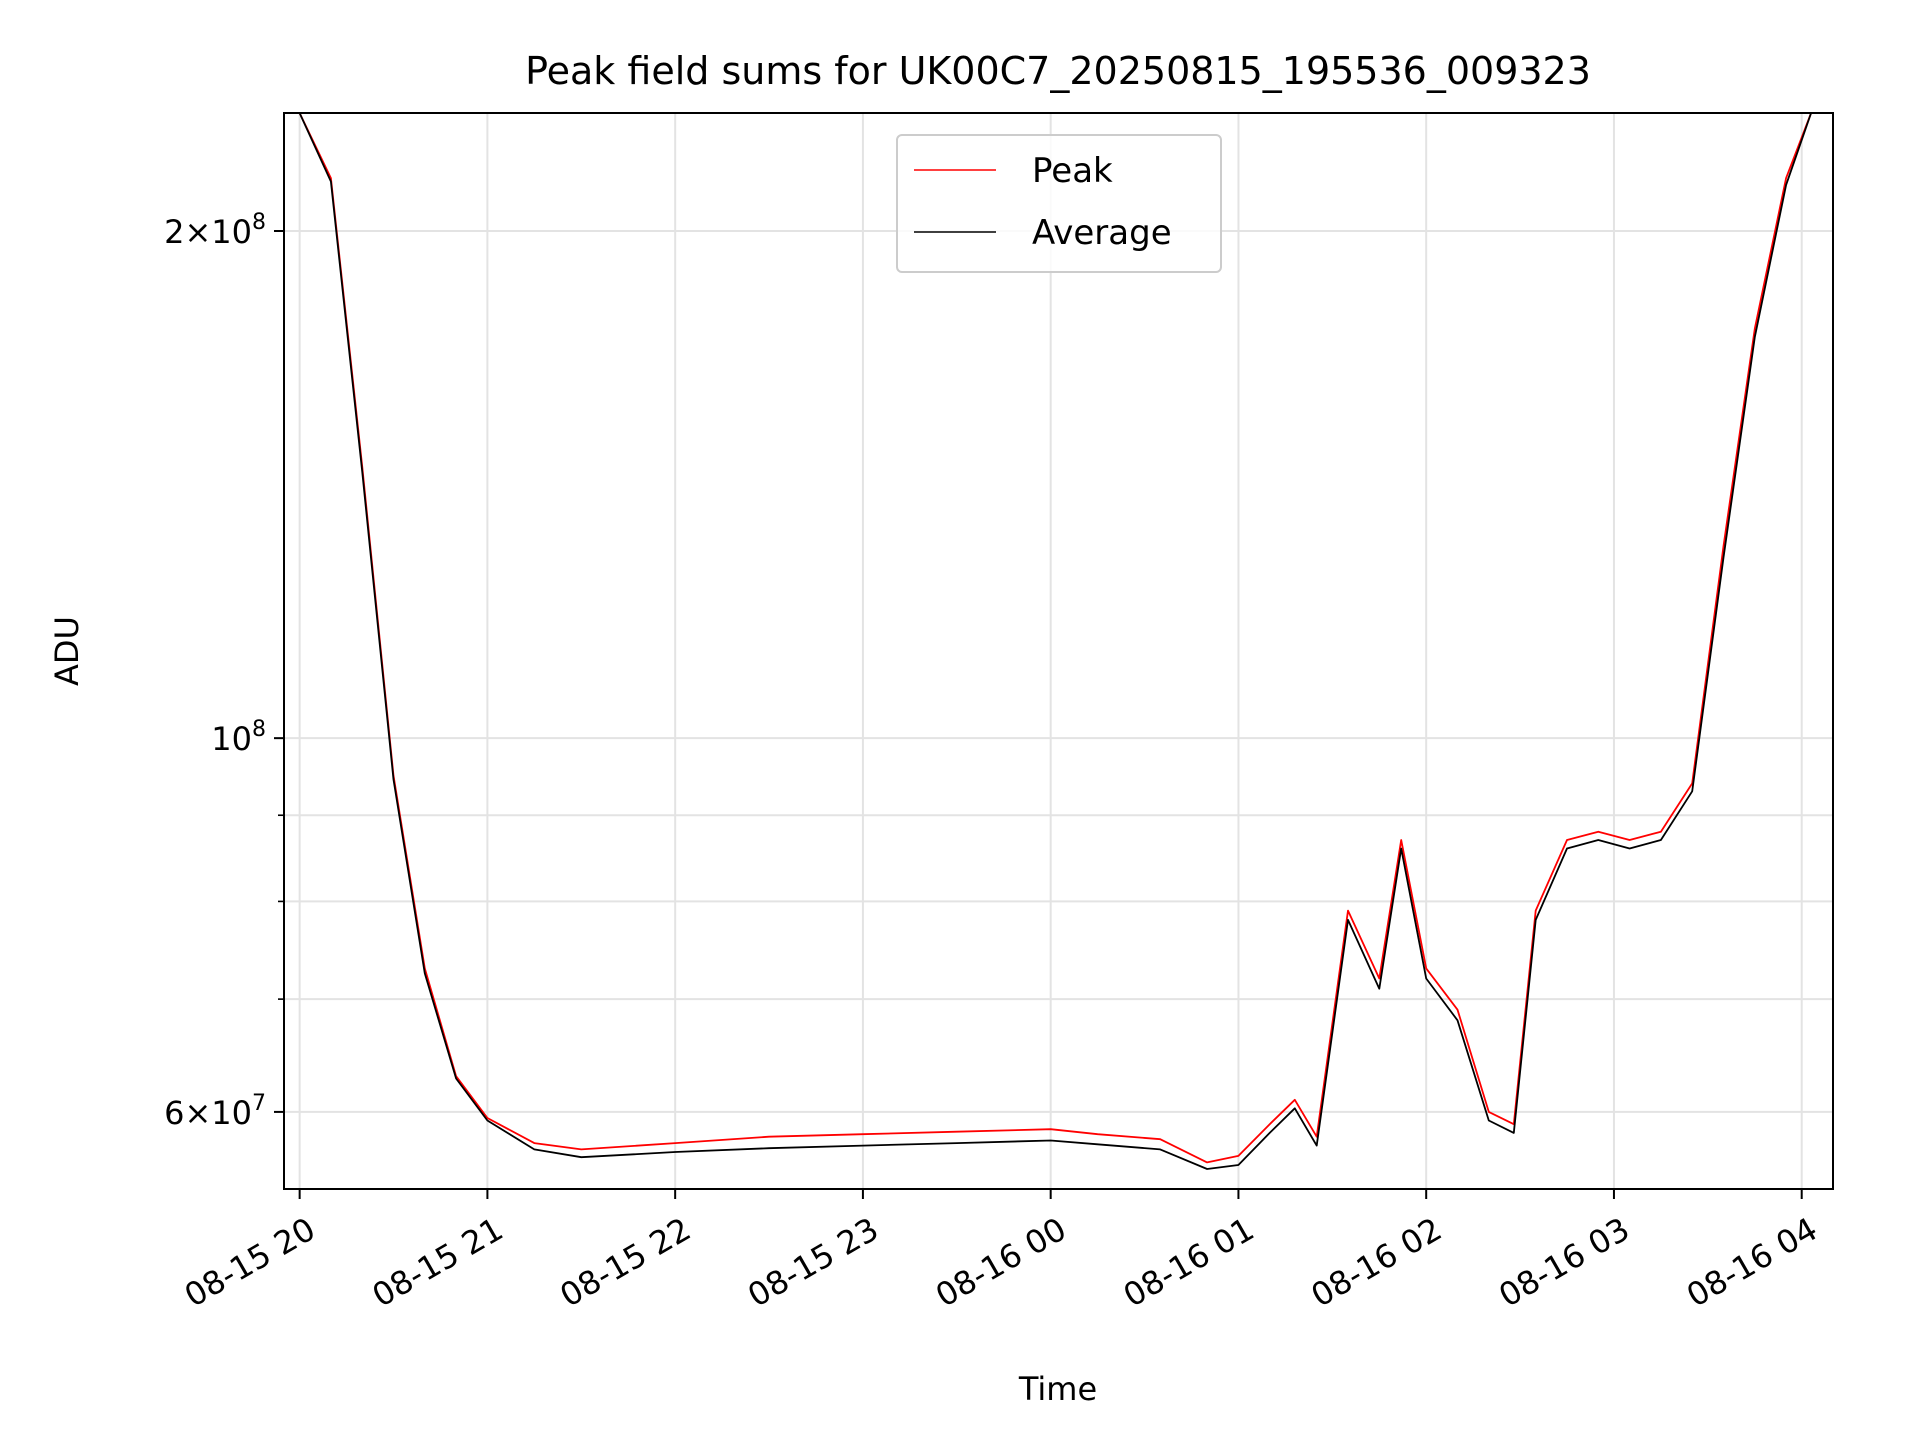  What do you see at coordinates (1072, 171) in the screenshot?
I see `legend-peak-label: Peak` at bounding box center [1072, 171].